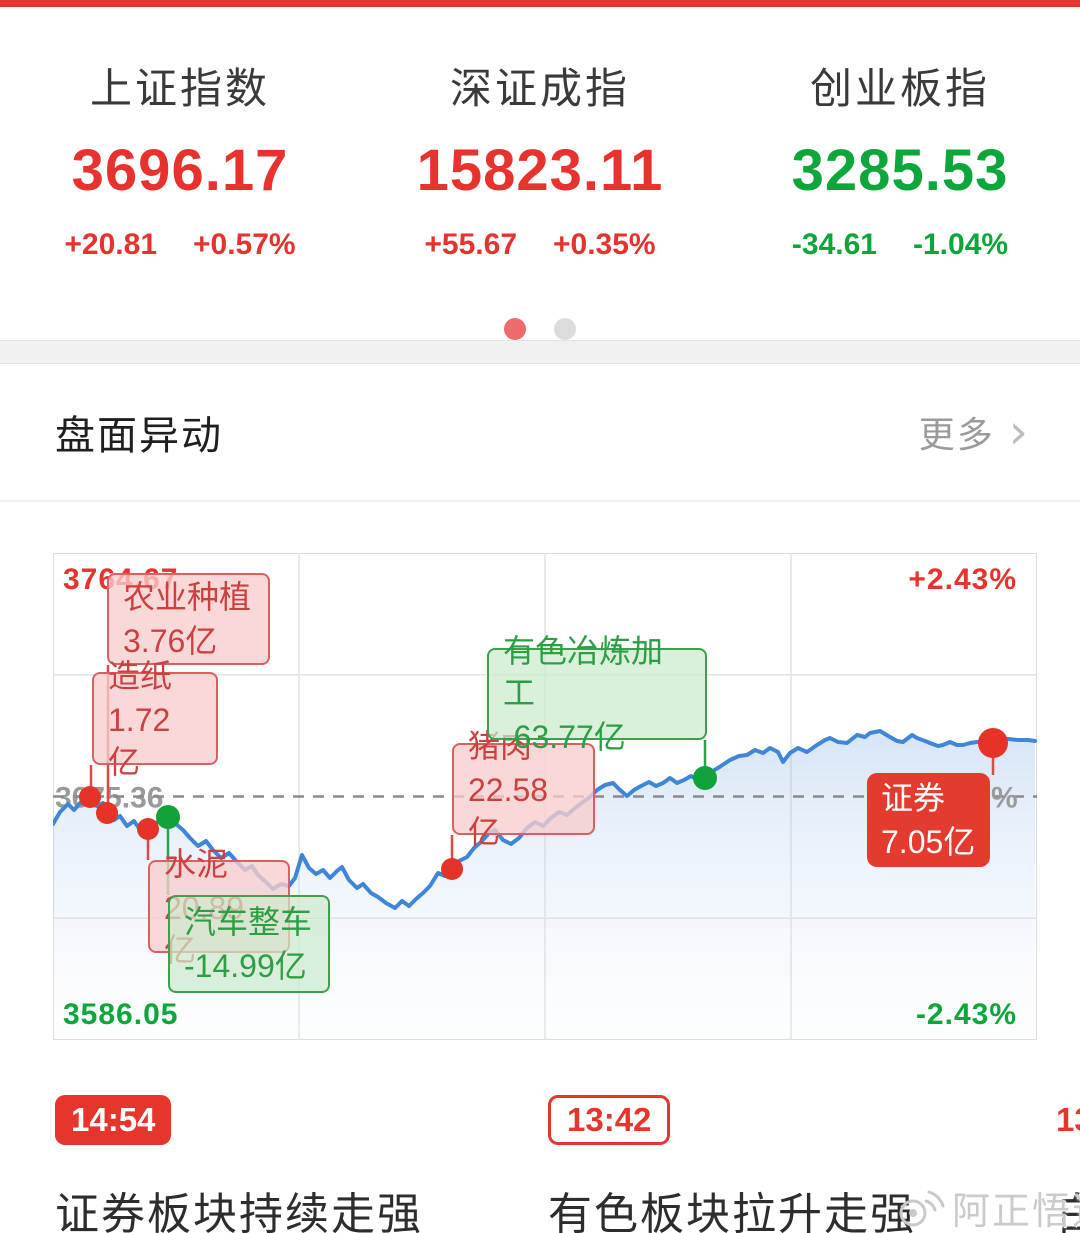 This screenshot has width=1080, height=1233. Describe the element at coordinates (179, 88) in the screenshot. I see `index-name: 上证指数` at that location.